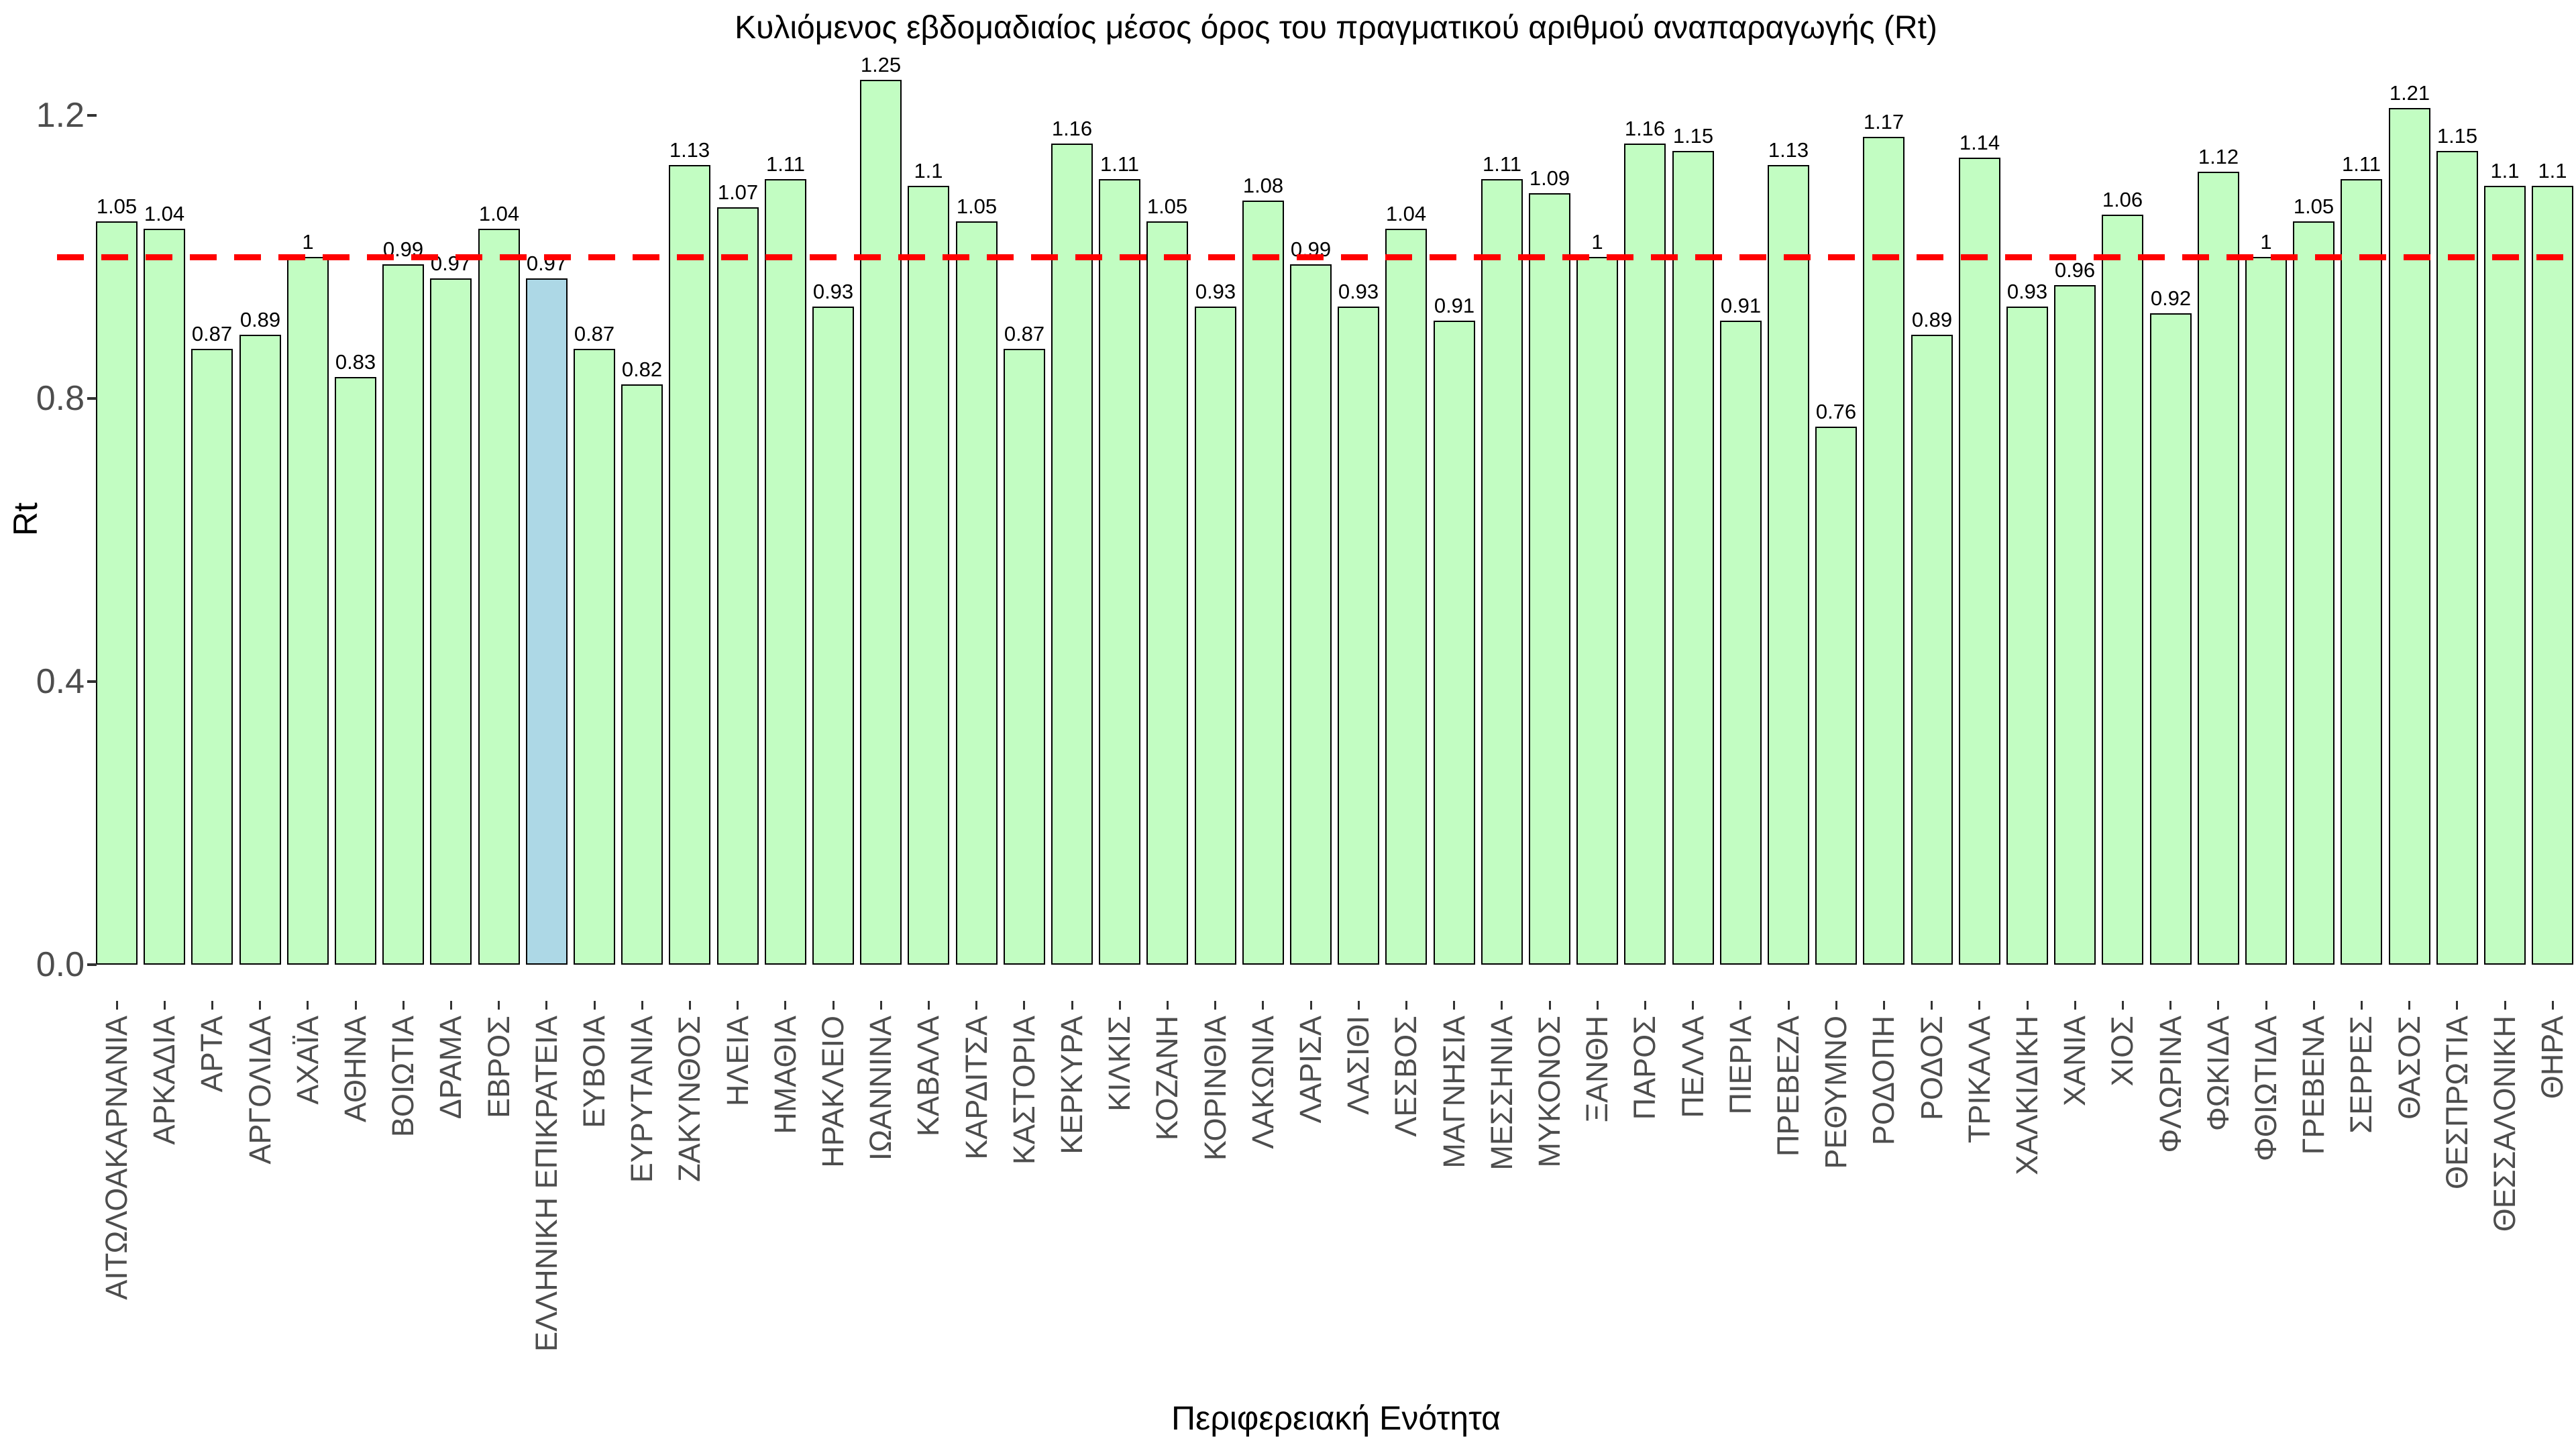 Image resolution: width=2576 pixels, height=1449 pixels. What do you see at coordinates (1788, 1086) in the screenshot?
I see `x-category-label: ΠΡΕΒΕΖΑ` at bounding box center [1788, 1086].